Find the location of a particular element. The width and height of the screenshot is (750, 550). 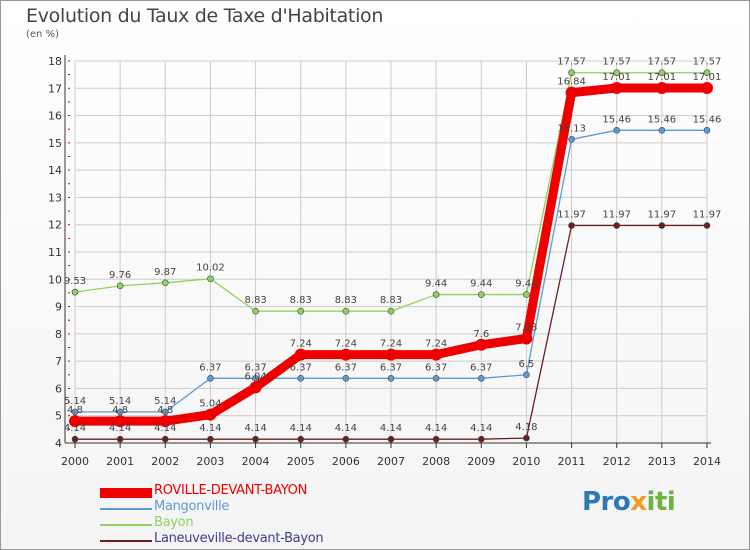

y-tick-label: 14 is located at coordinates (55, 170).